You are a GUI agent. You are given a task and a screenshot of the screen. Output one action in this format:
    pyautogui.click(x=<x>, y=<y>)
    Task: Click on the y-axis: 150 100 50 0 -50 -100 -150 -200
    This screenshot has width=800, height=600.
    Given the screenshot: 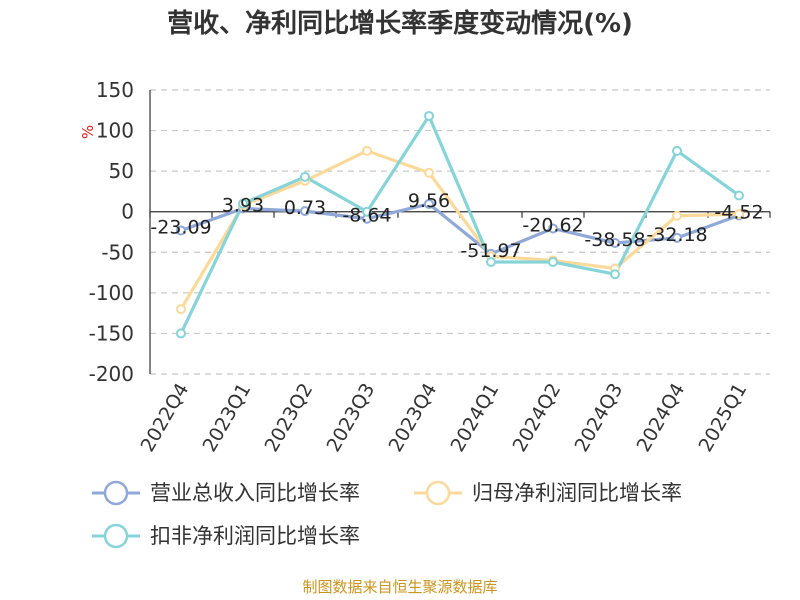 What is the action you would take?
    pyautogui.click(x=120, y=232)
    